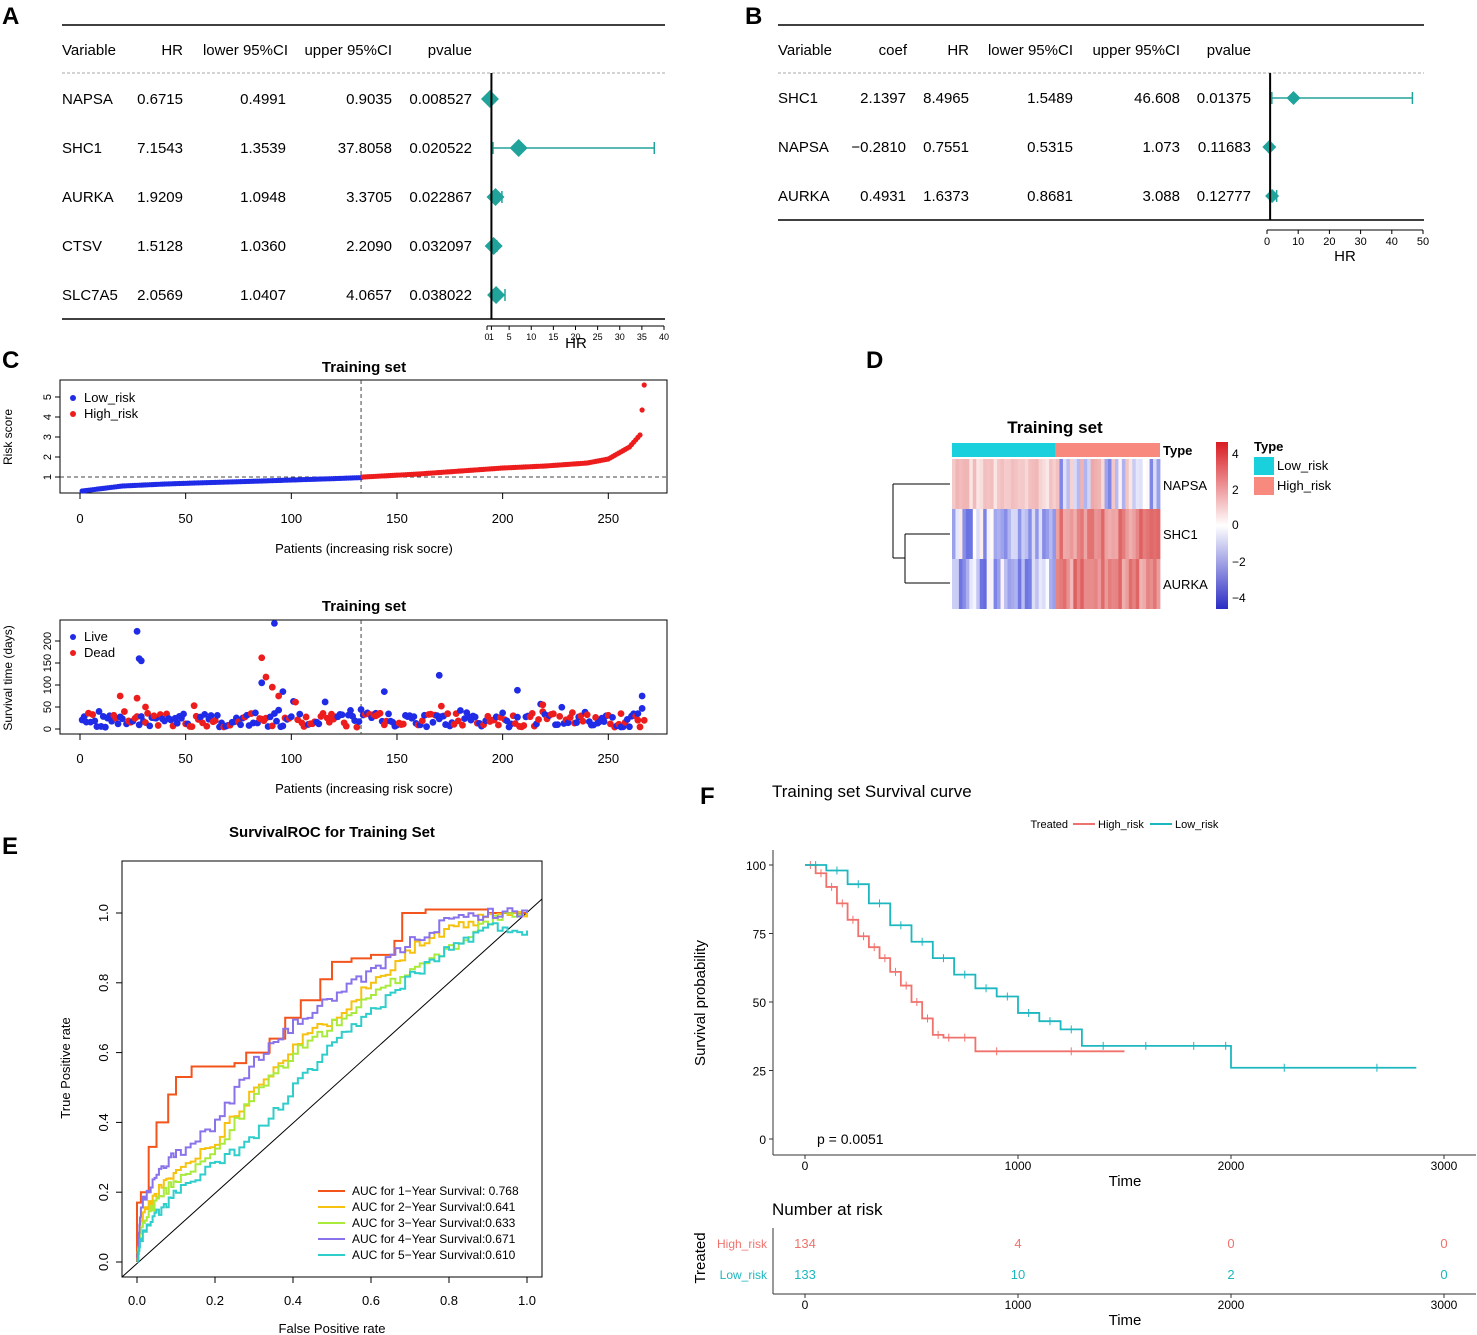 The image size is (1477, 1335). What do you see at coordinates (185, 518) in the screenshot?
I see `x-tick-label: 50` at bounding box center [185, 518].